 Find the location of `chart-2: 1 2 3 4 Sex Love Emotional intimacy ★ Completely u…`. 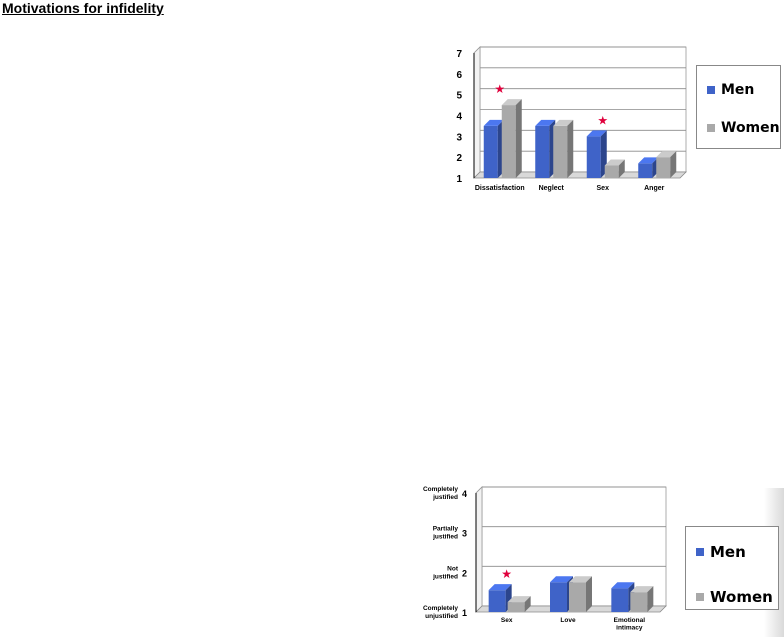

chart-2: 1 2 3 4 Sex Love Emotional intimacy ★ Completely u… is located at coordinates (545, 559).